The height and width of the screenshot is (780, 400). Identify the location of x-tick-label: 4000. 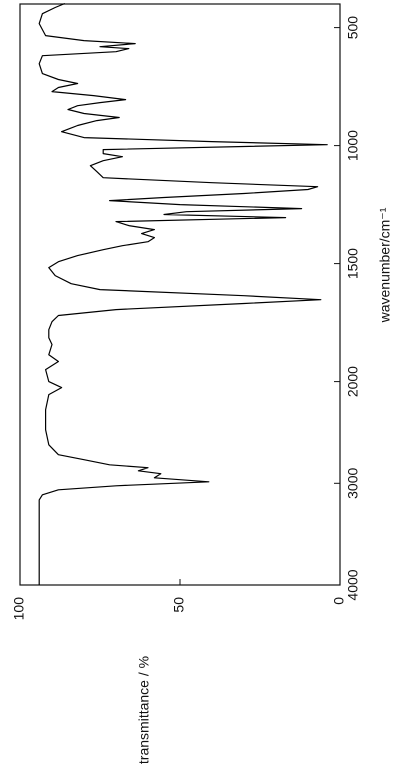
(353, 584).